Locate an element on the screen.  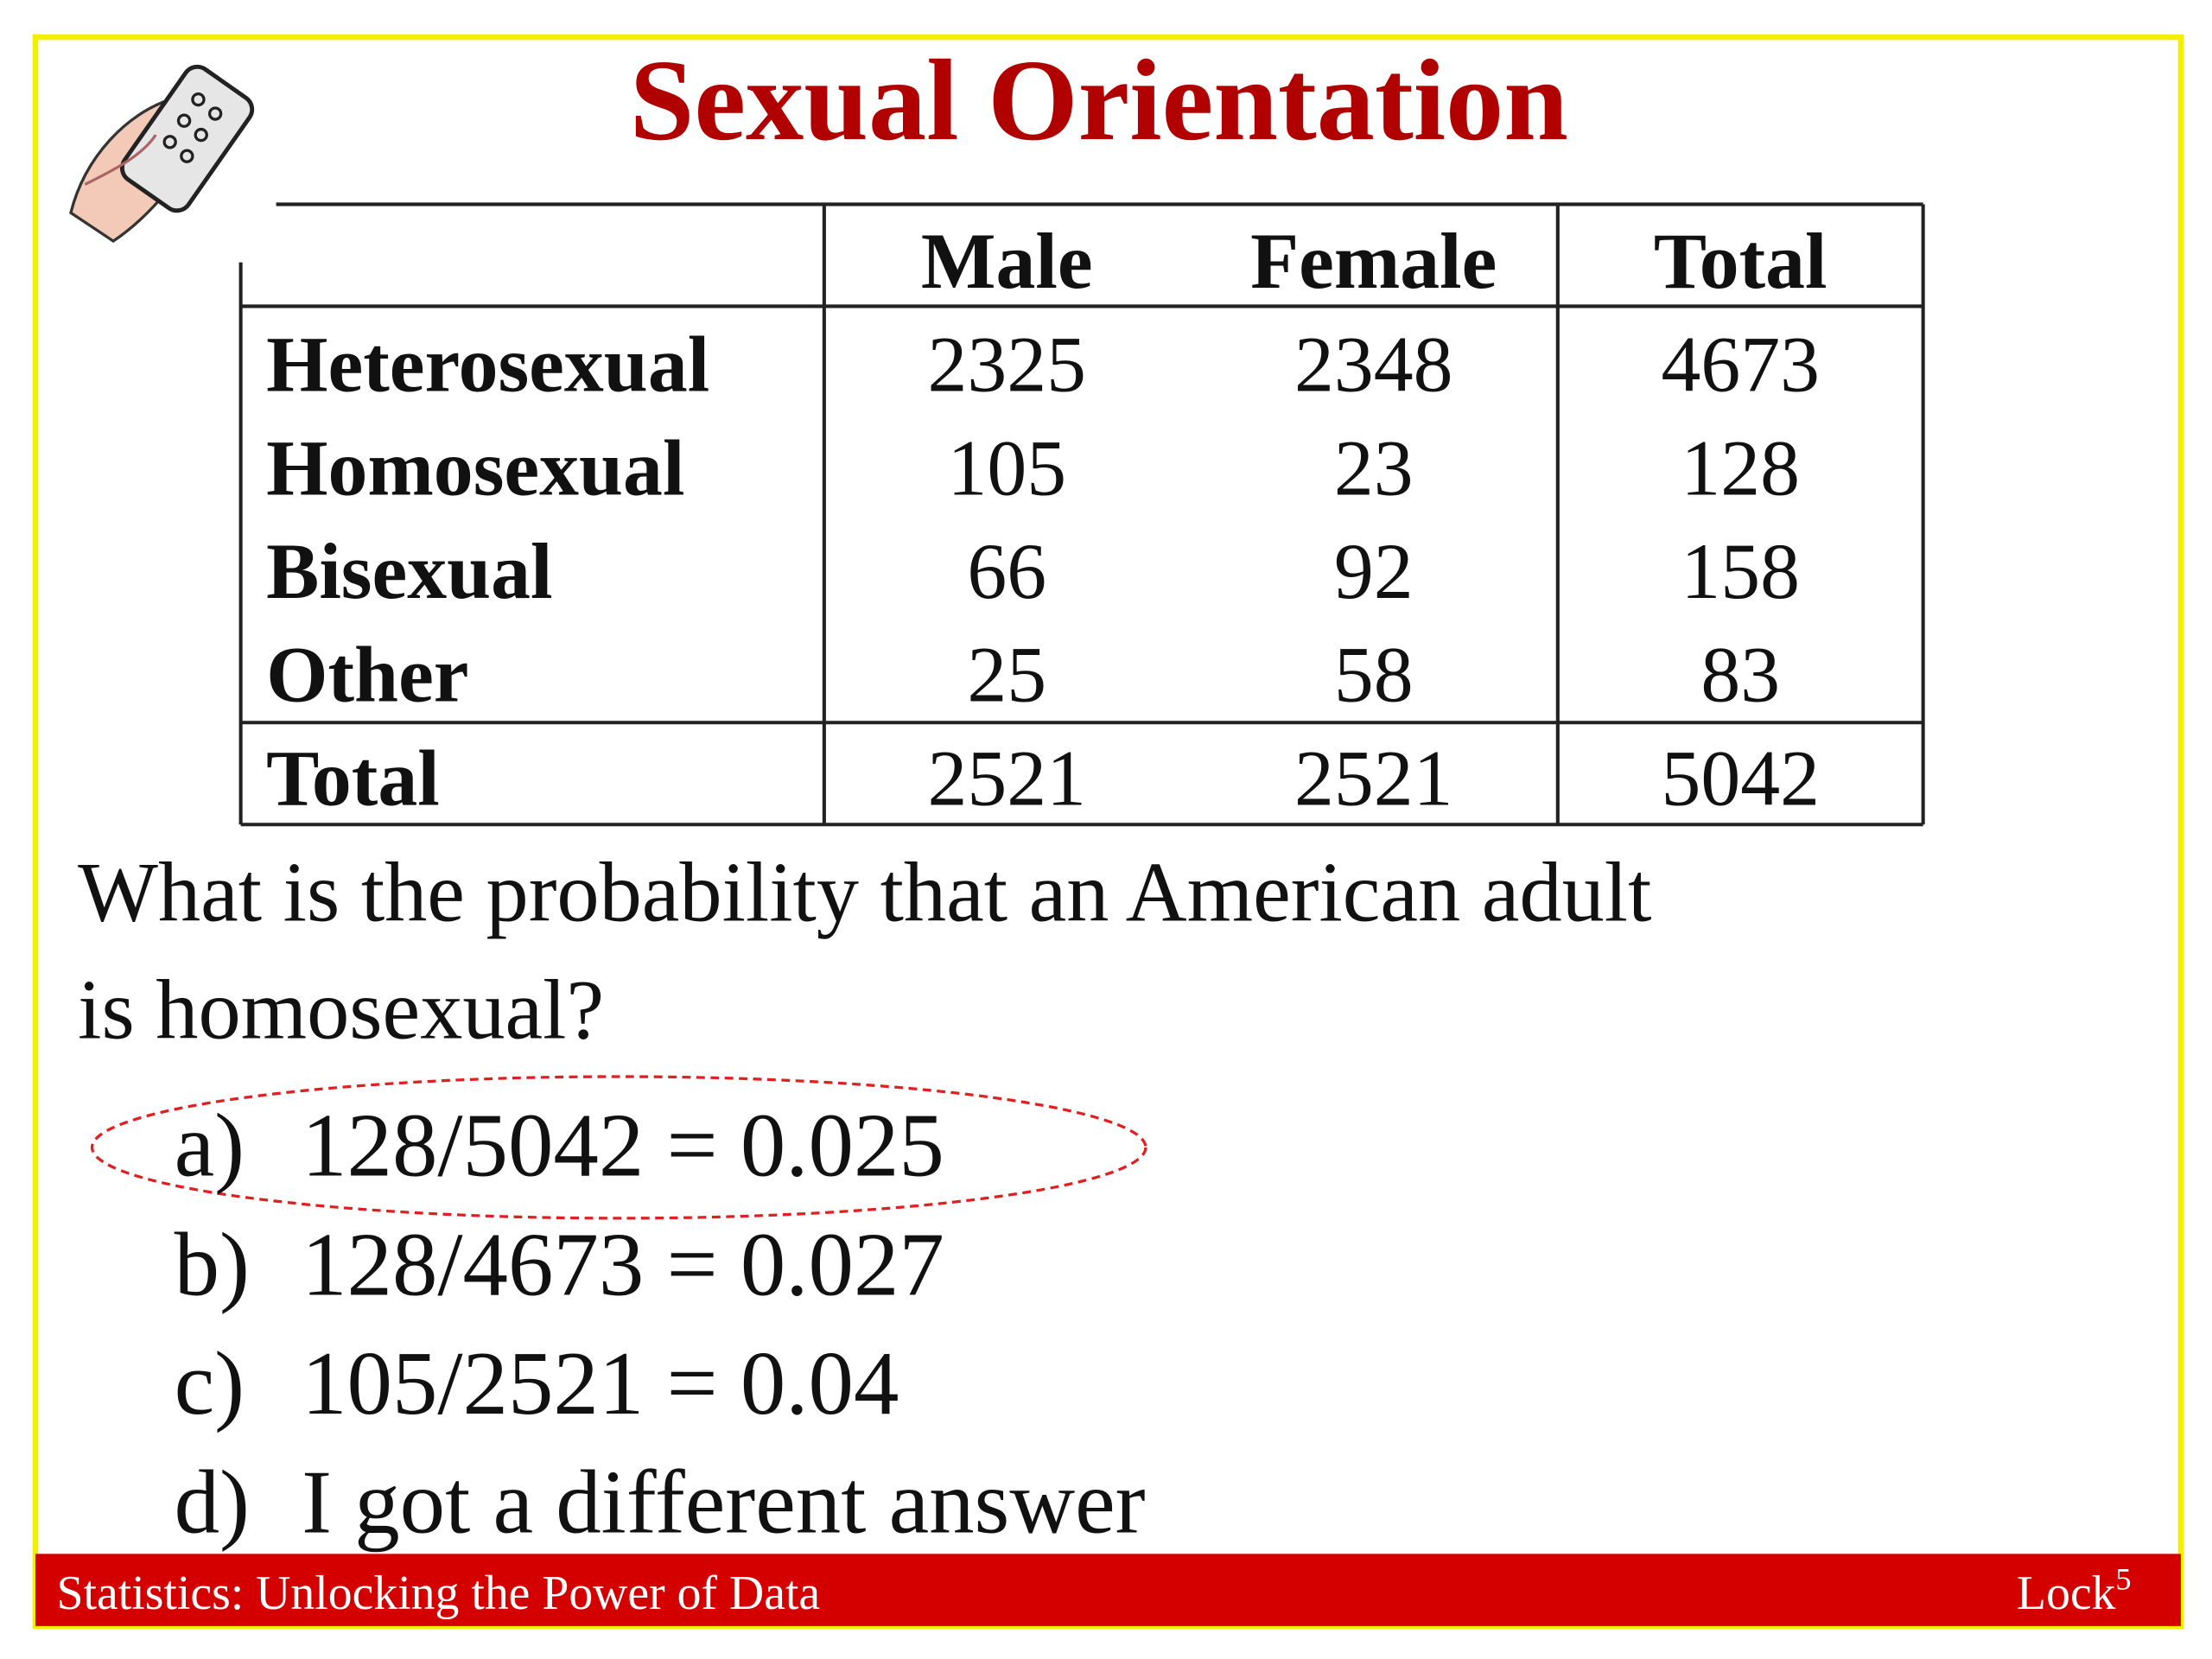
column-header: Female is located at coordinates (1373, 261).